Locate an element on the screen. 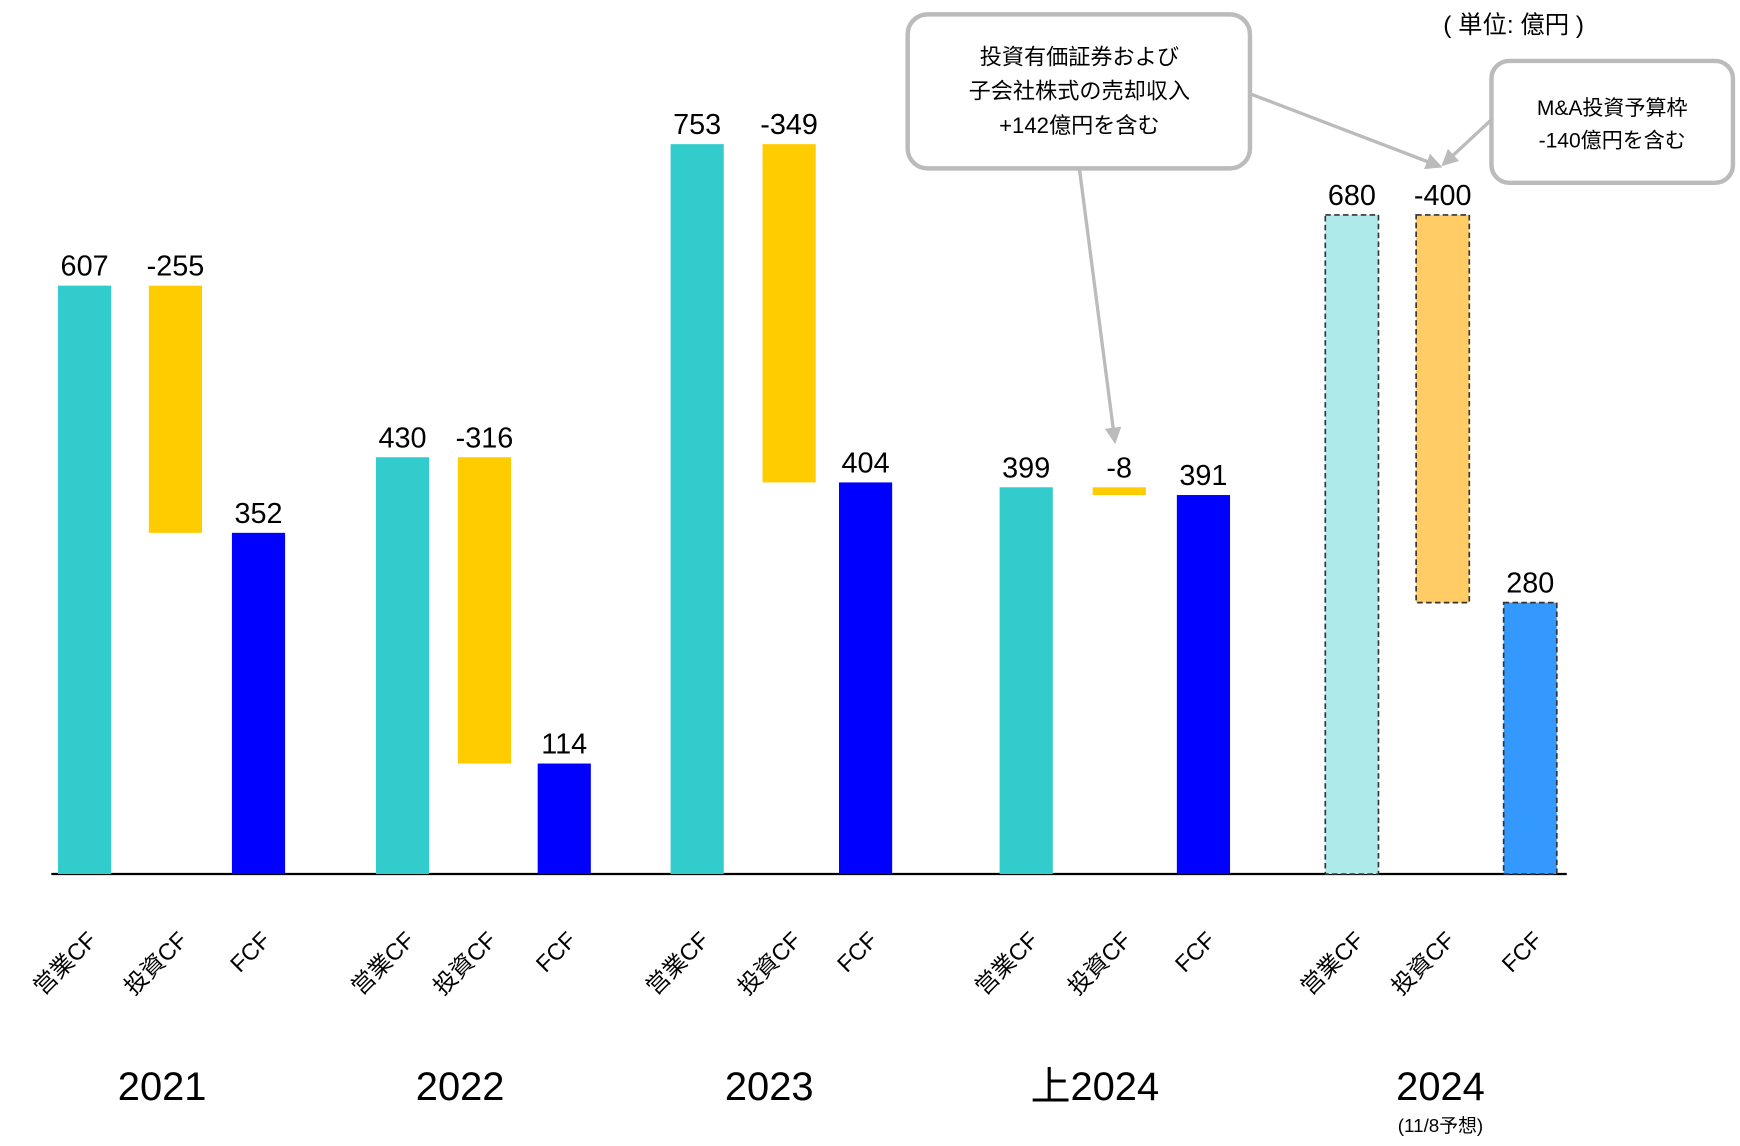  annotation: +142億円を含む is located at coordinates (1079, 125).